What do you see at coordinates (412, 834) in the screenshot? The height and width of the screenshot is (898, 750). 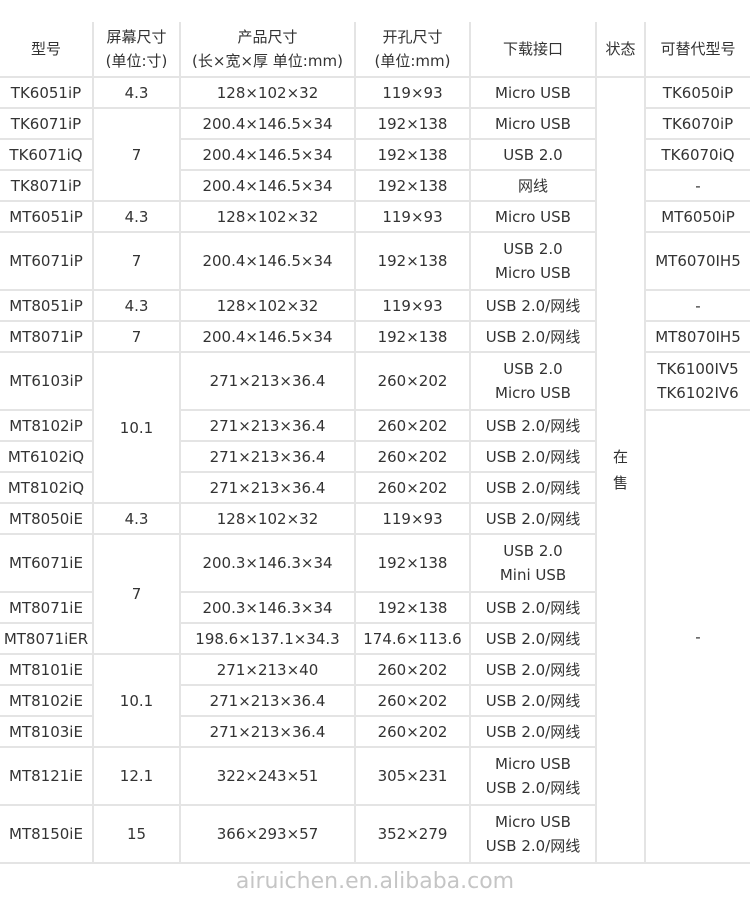 I see `cutout-size-cell: 352×279` at bounding box center [412, 834].